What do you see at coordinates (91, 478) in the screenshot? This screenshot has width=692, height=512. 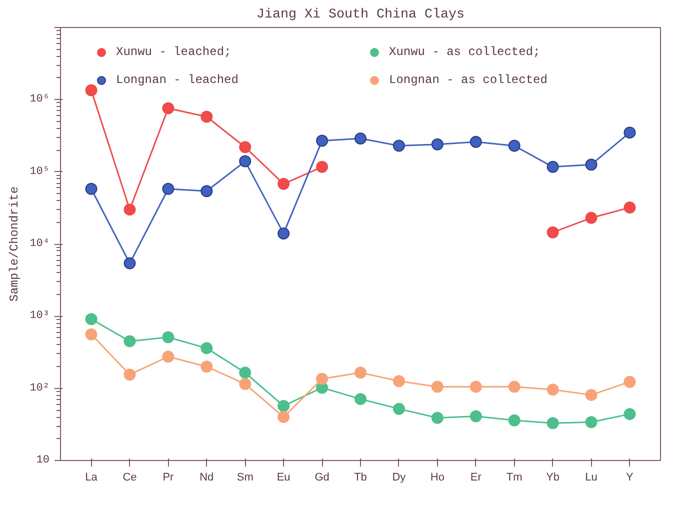 I see `x-tick-label: La` at bounding box center [91, 478].